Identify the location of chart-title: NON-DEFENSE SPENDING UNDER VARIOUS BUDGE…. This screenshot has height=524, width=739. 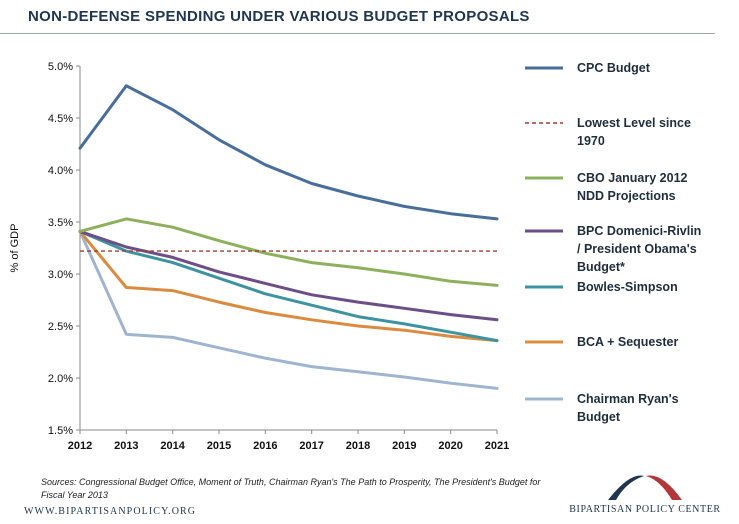
(279, 16).